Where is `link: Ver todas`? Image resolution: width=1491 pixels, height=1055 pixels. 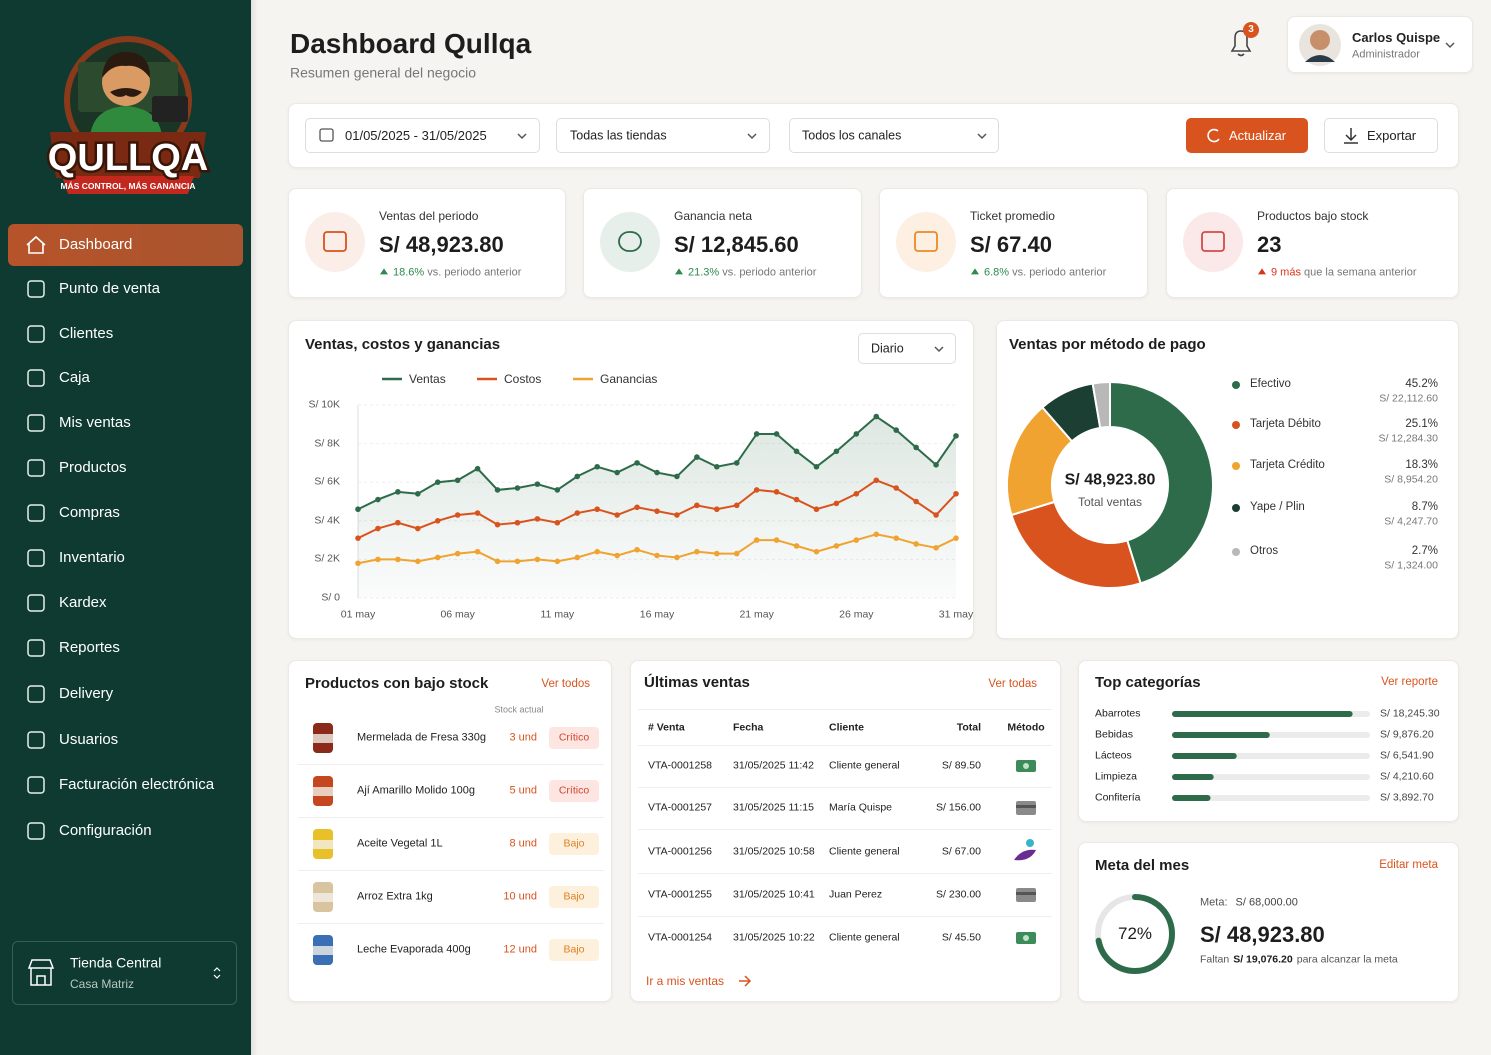
link: Ver todas is located at coordinates (1012, 684).